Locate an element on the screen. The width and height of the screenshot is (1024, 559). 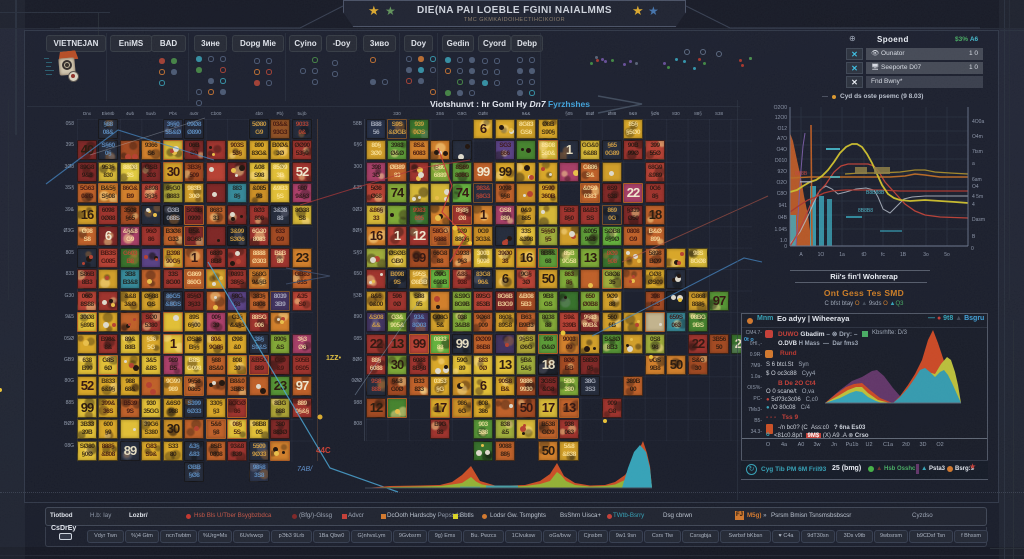
svg-text: O4 is located at coordinates (975, 187).